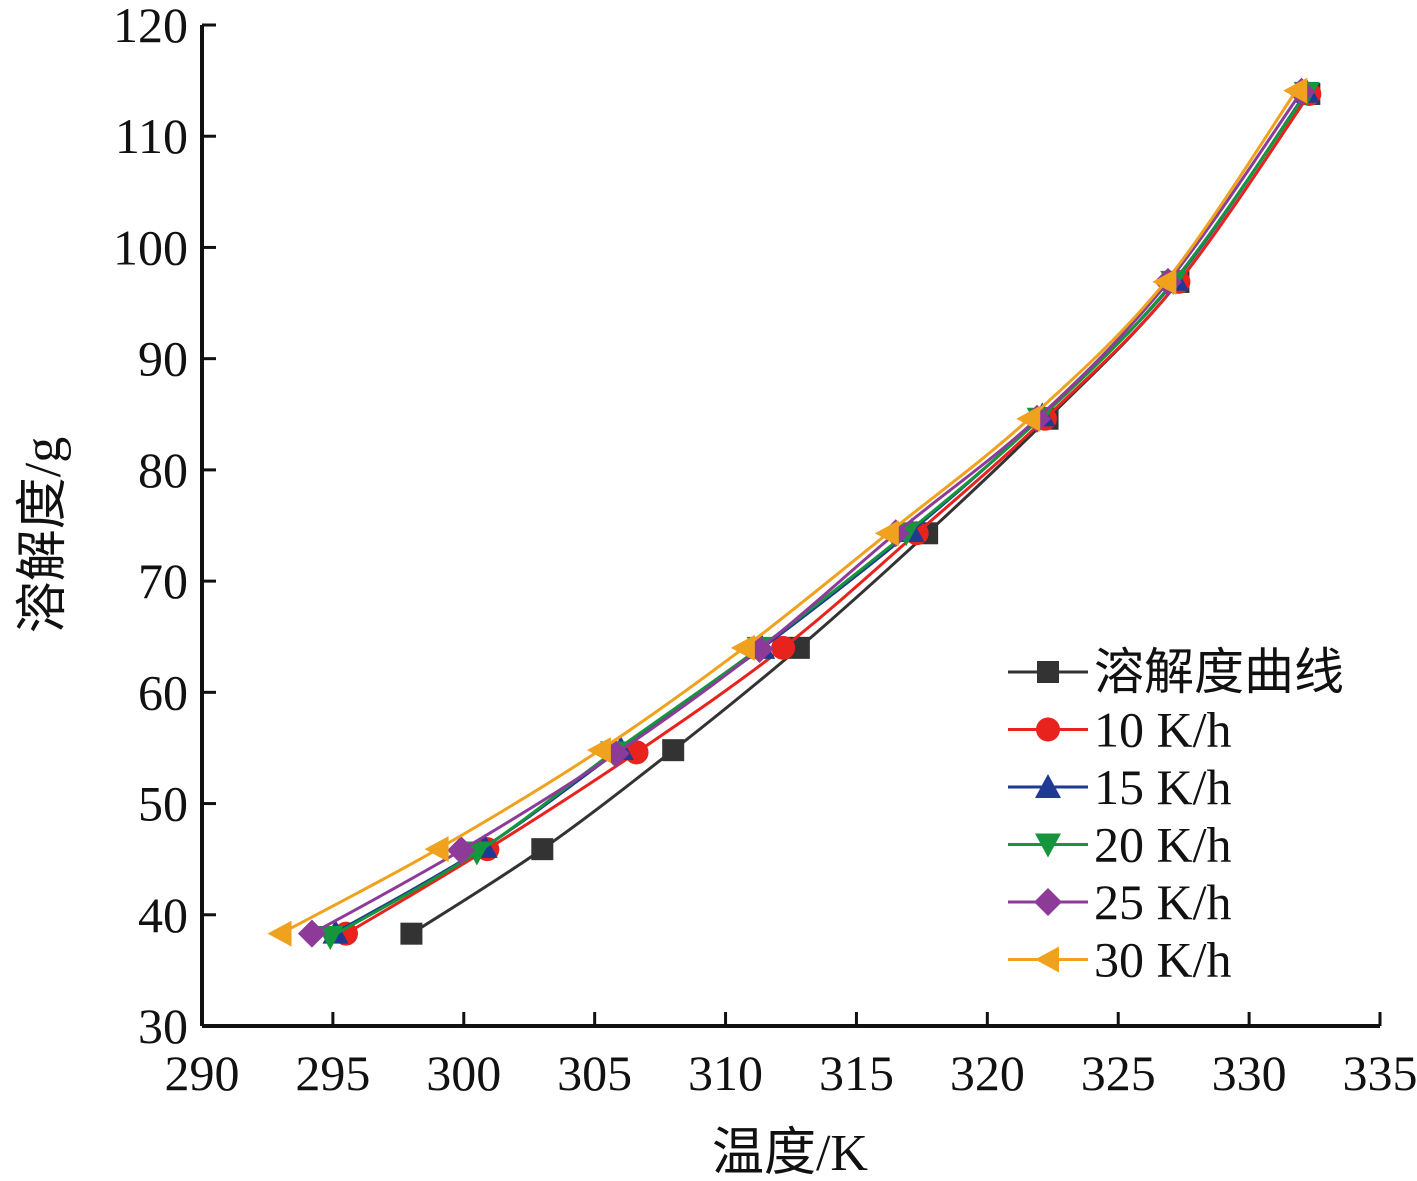 This screenshot has height=1181, width=1417. Describe the element at coordinates (463, 1073) in the screenshot. I see `x-tick-label: 300` at that location.